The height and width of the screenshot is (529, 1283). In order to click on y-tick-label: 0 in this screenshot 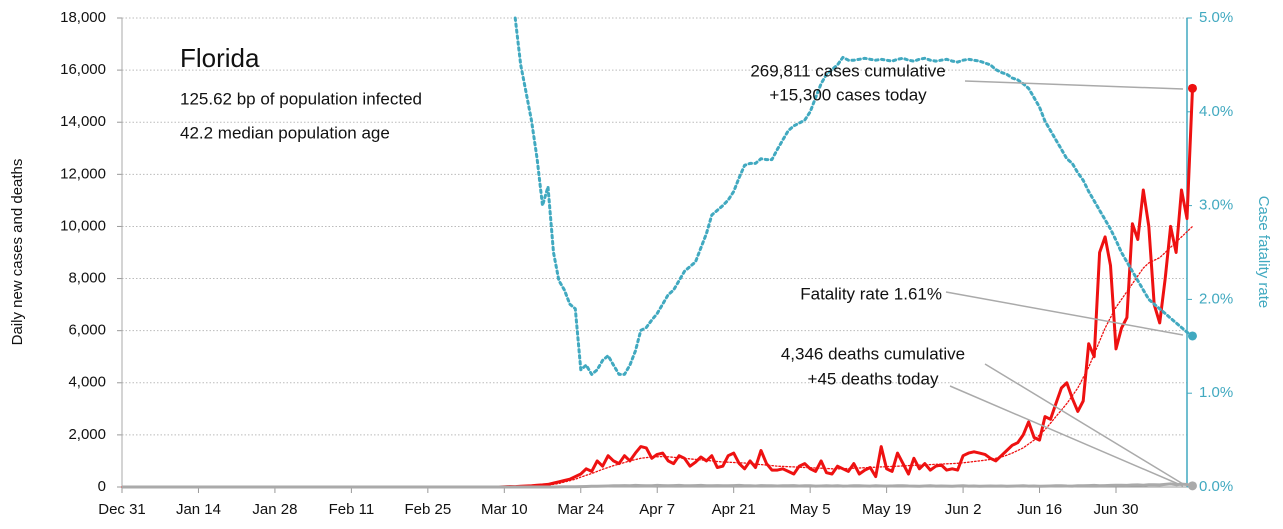, I will do `click(102, 486)`.